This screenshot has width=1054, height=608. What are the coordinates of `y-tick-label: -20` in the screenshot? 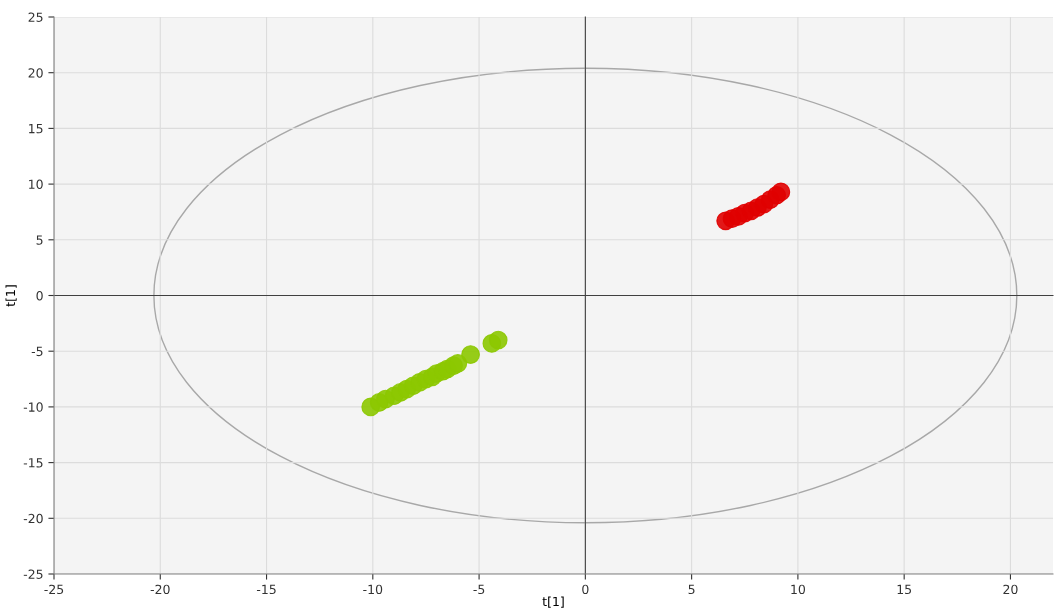 It's located at (33, 518).